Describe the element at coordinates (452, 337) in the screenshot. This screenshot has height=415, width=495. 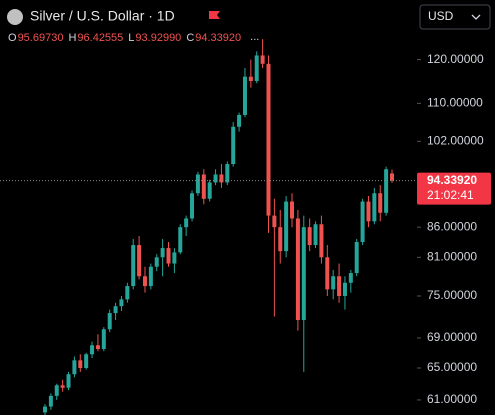
I see `y-tick-label: 69.00000` at that location.